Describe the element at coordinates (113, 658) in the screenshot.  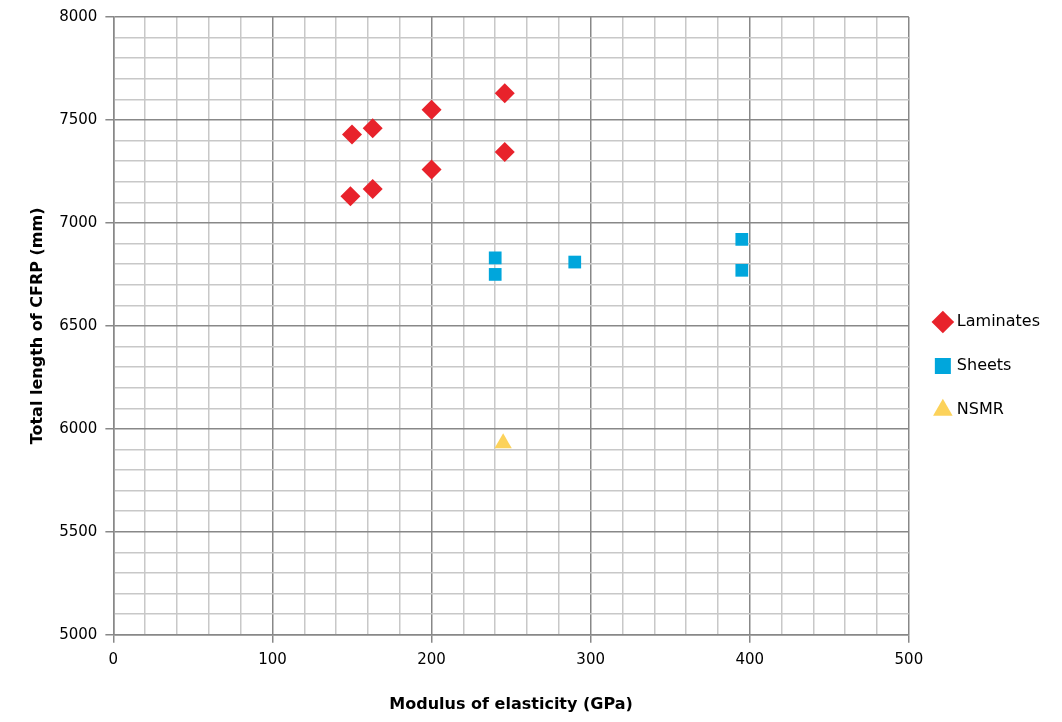
I see `x-tick-label: 0` at that location.